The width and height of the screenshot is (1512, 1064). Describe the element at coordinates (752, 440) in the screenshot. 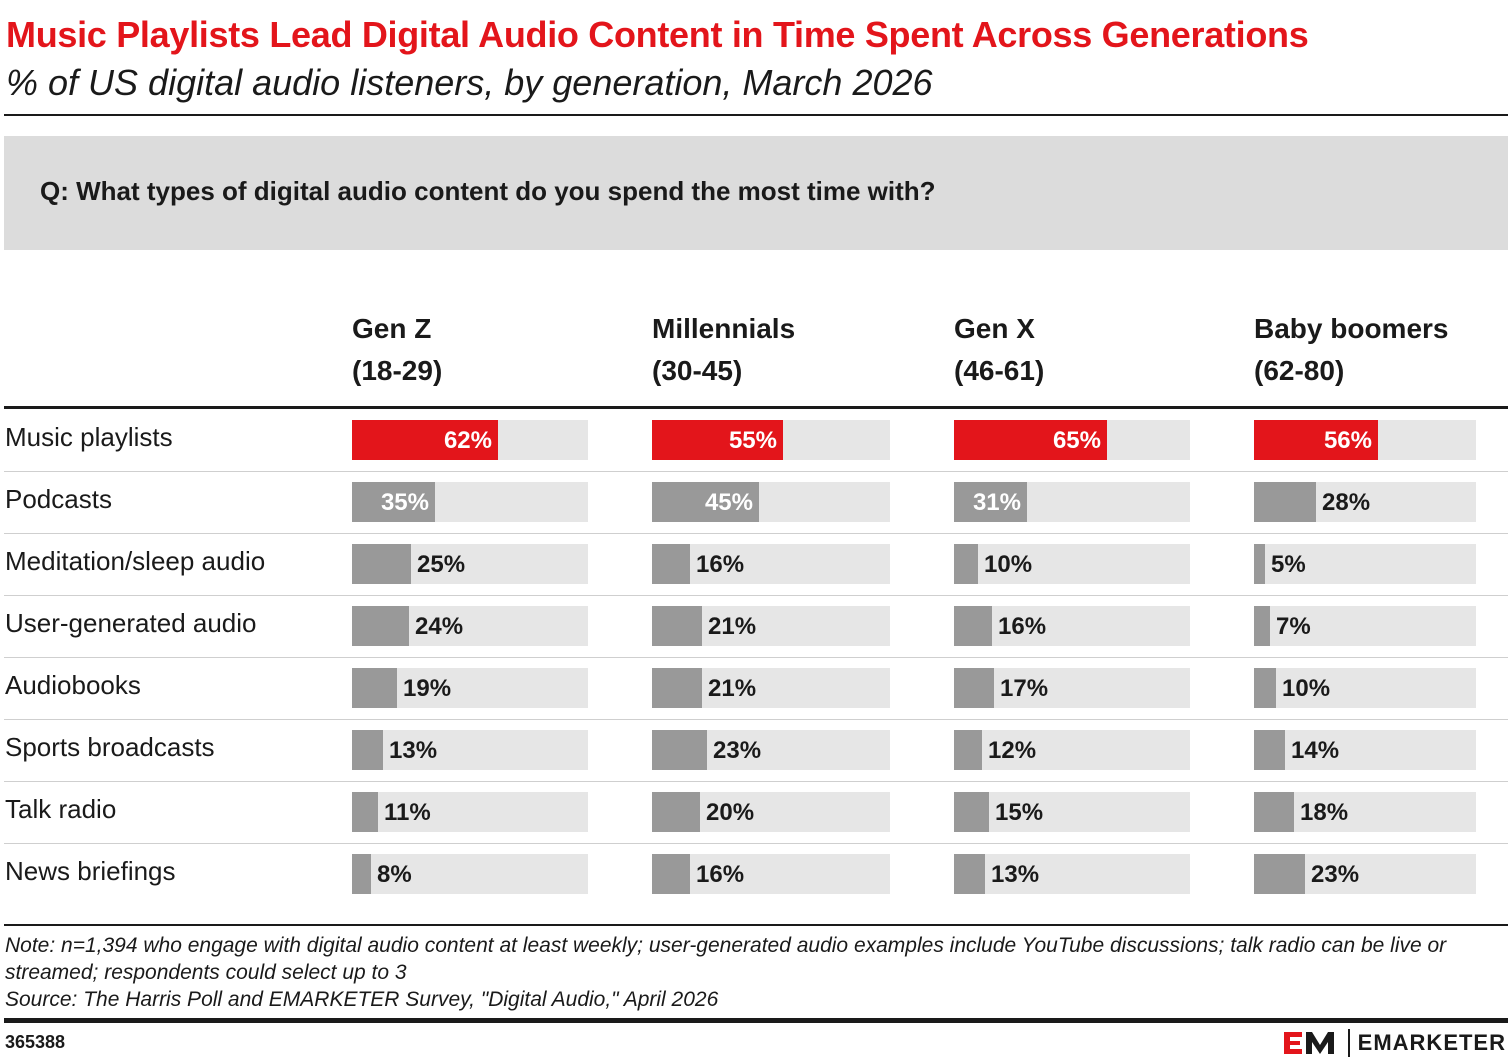

I see `data-label: 55%` at that location.